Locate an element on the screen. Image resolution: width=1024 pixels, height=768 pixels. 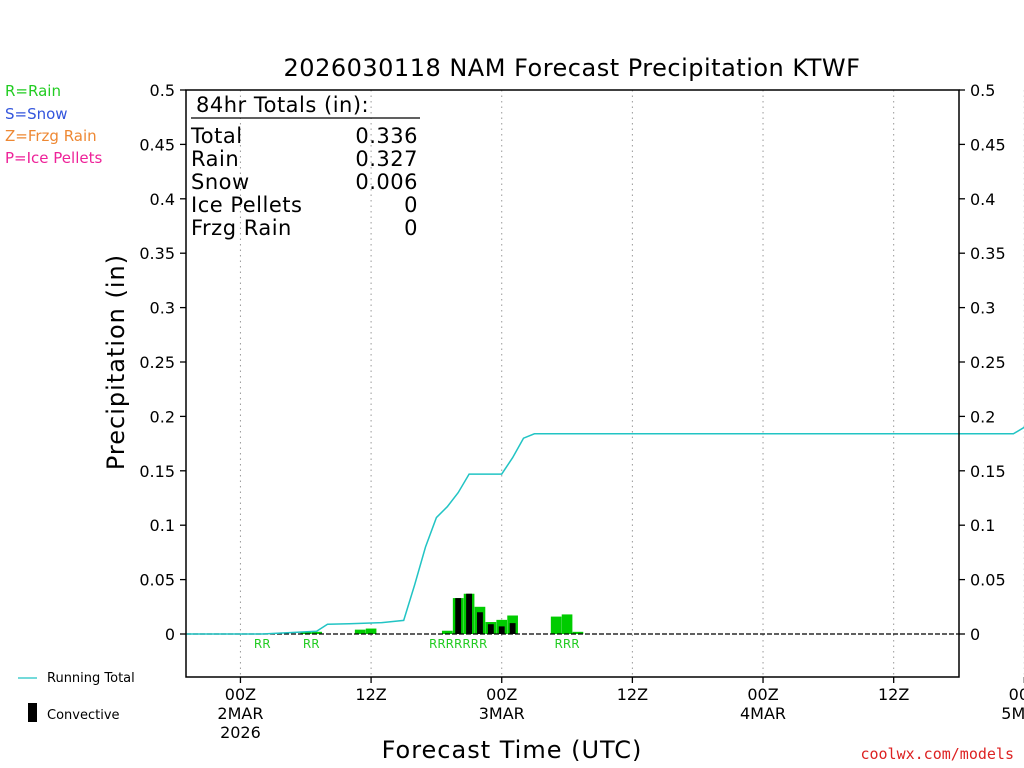
totals-value-ice-pellets: 0 is located at coordinates (411, 205).